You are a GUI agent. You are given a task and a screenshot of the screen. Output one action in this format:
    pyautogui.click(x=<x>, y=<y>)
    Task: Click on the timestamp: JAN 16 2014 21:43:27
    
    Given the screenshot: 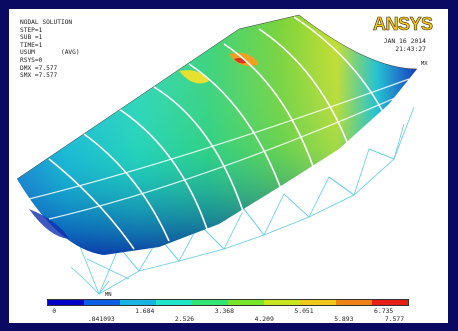 What is the action you would take?
    pyautogui.click(x=405, y=45)
    